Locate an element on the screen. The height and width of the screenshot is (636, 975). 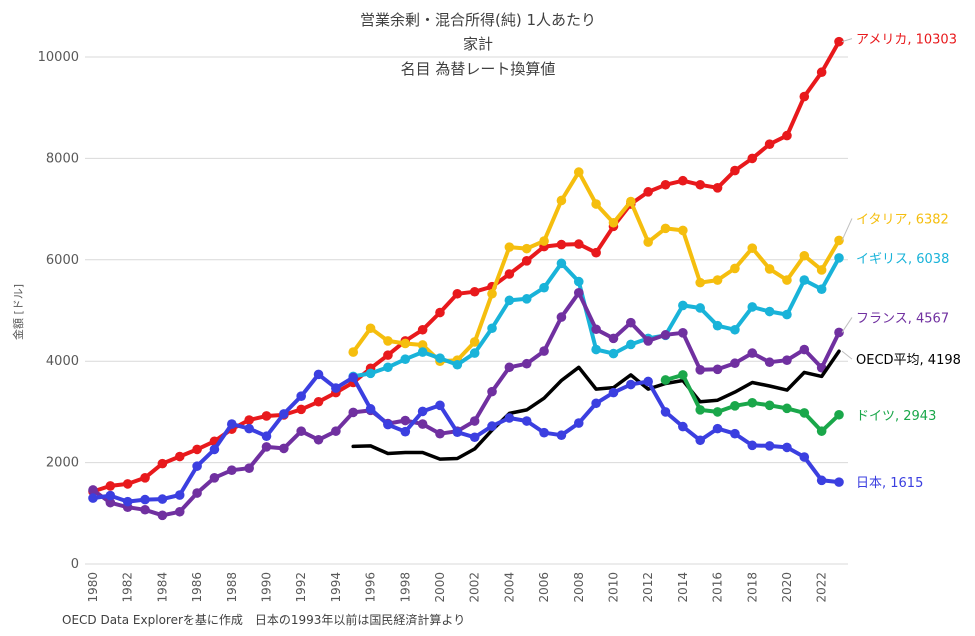
y-tick-label: 0 is located at coordinates (75, 564).